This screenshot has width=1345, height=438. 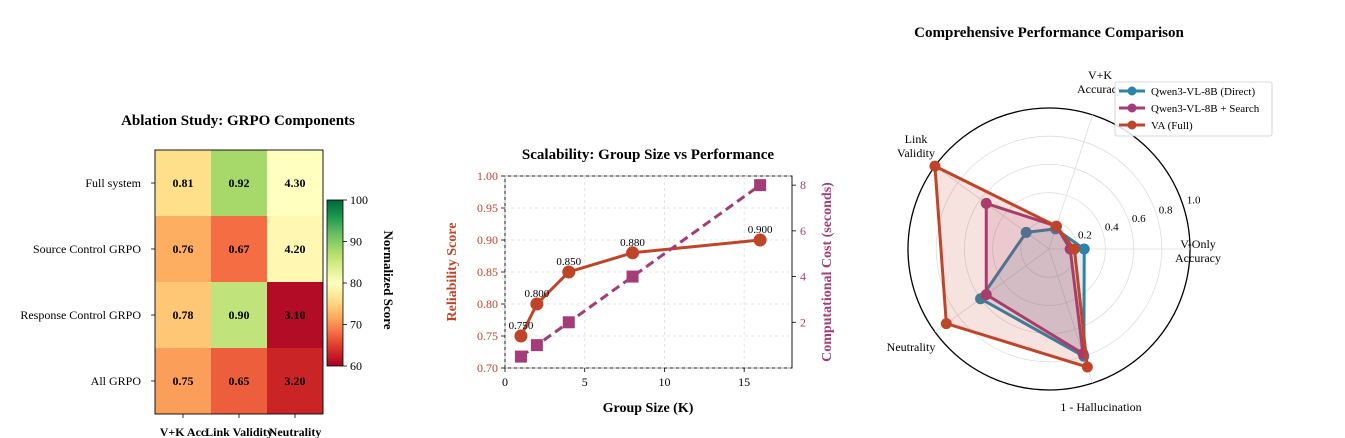 I want to click on colorbar-tick-label: 100, so click(x=359, y=200).